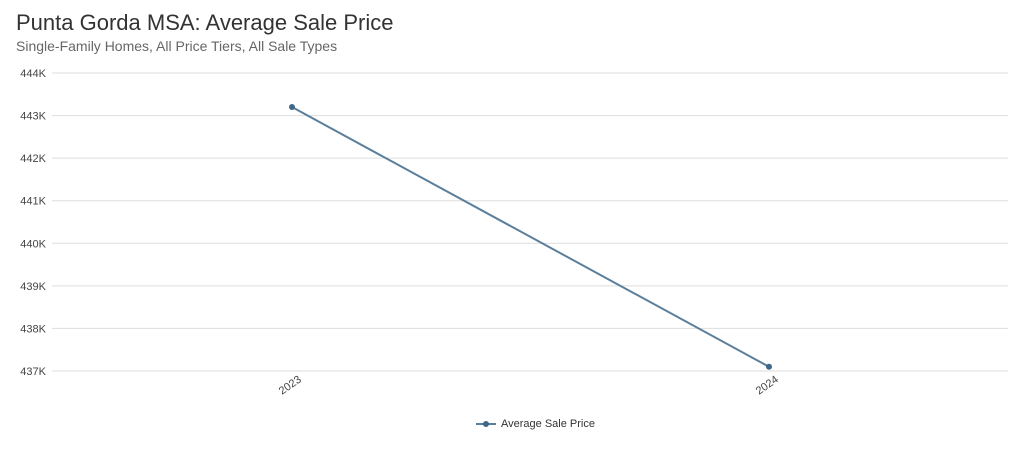  What do you see at coordinates (548, 424) in the screenshot?
I see `legend-label: Average Sale Price` at bounding box center [548, 424].